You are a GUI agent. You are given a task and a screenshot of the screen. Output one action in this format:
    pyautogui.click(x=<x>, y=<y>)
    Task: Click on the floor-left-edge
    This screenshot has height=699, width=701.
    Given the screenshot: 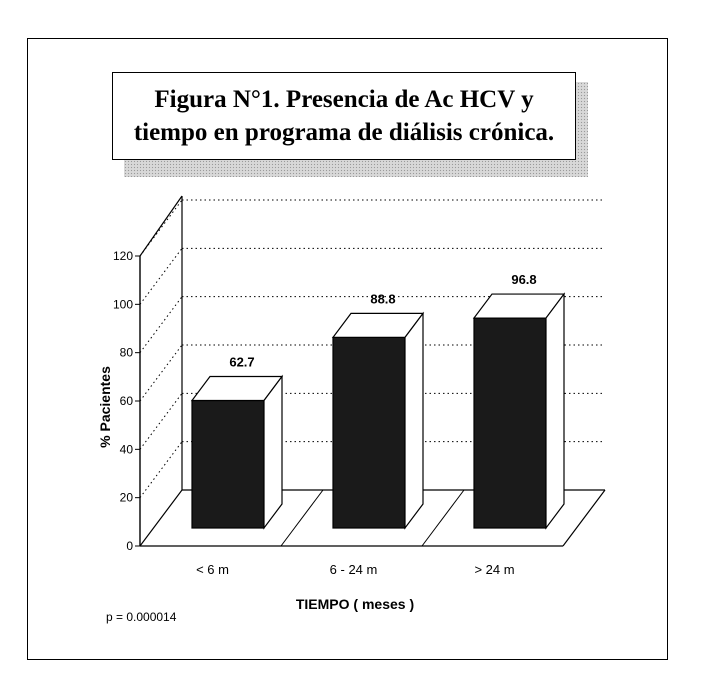 What is the action you would take?
    pyautogui.click(x=161, y=518)
    